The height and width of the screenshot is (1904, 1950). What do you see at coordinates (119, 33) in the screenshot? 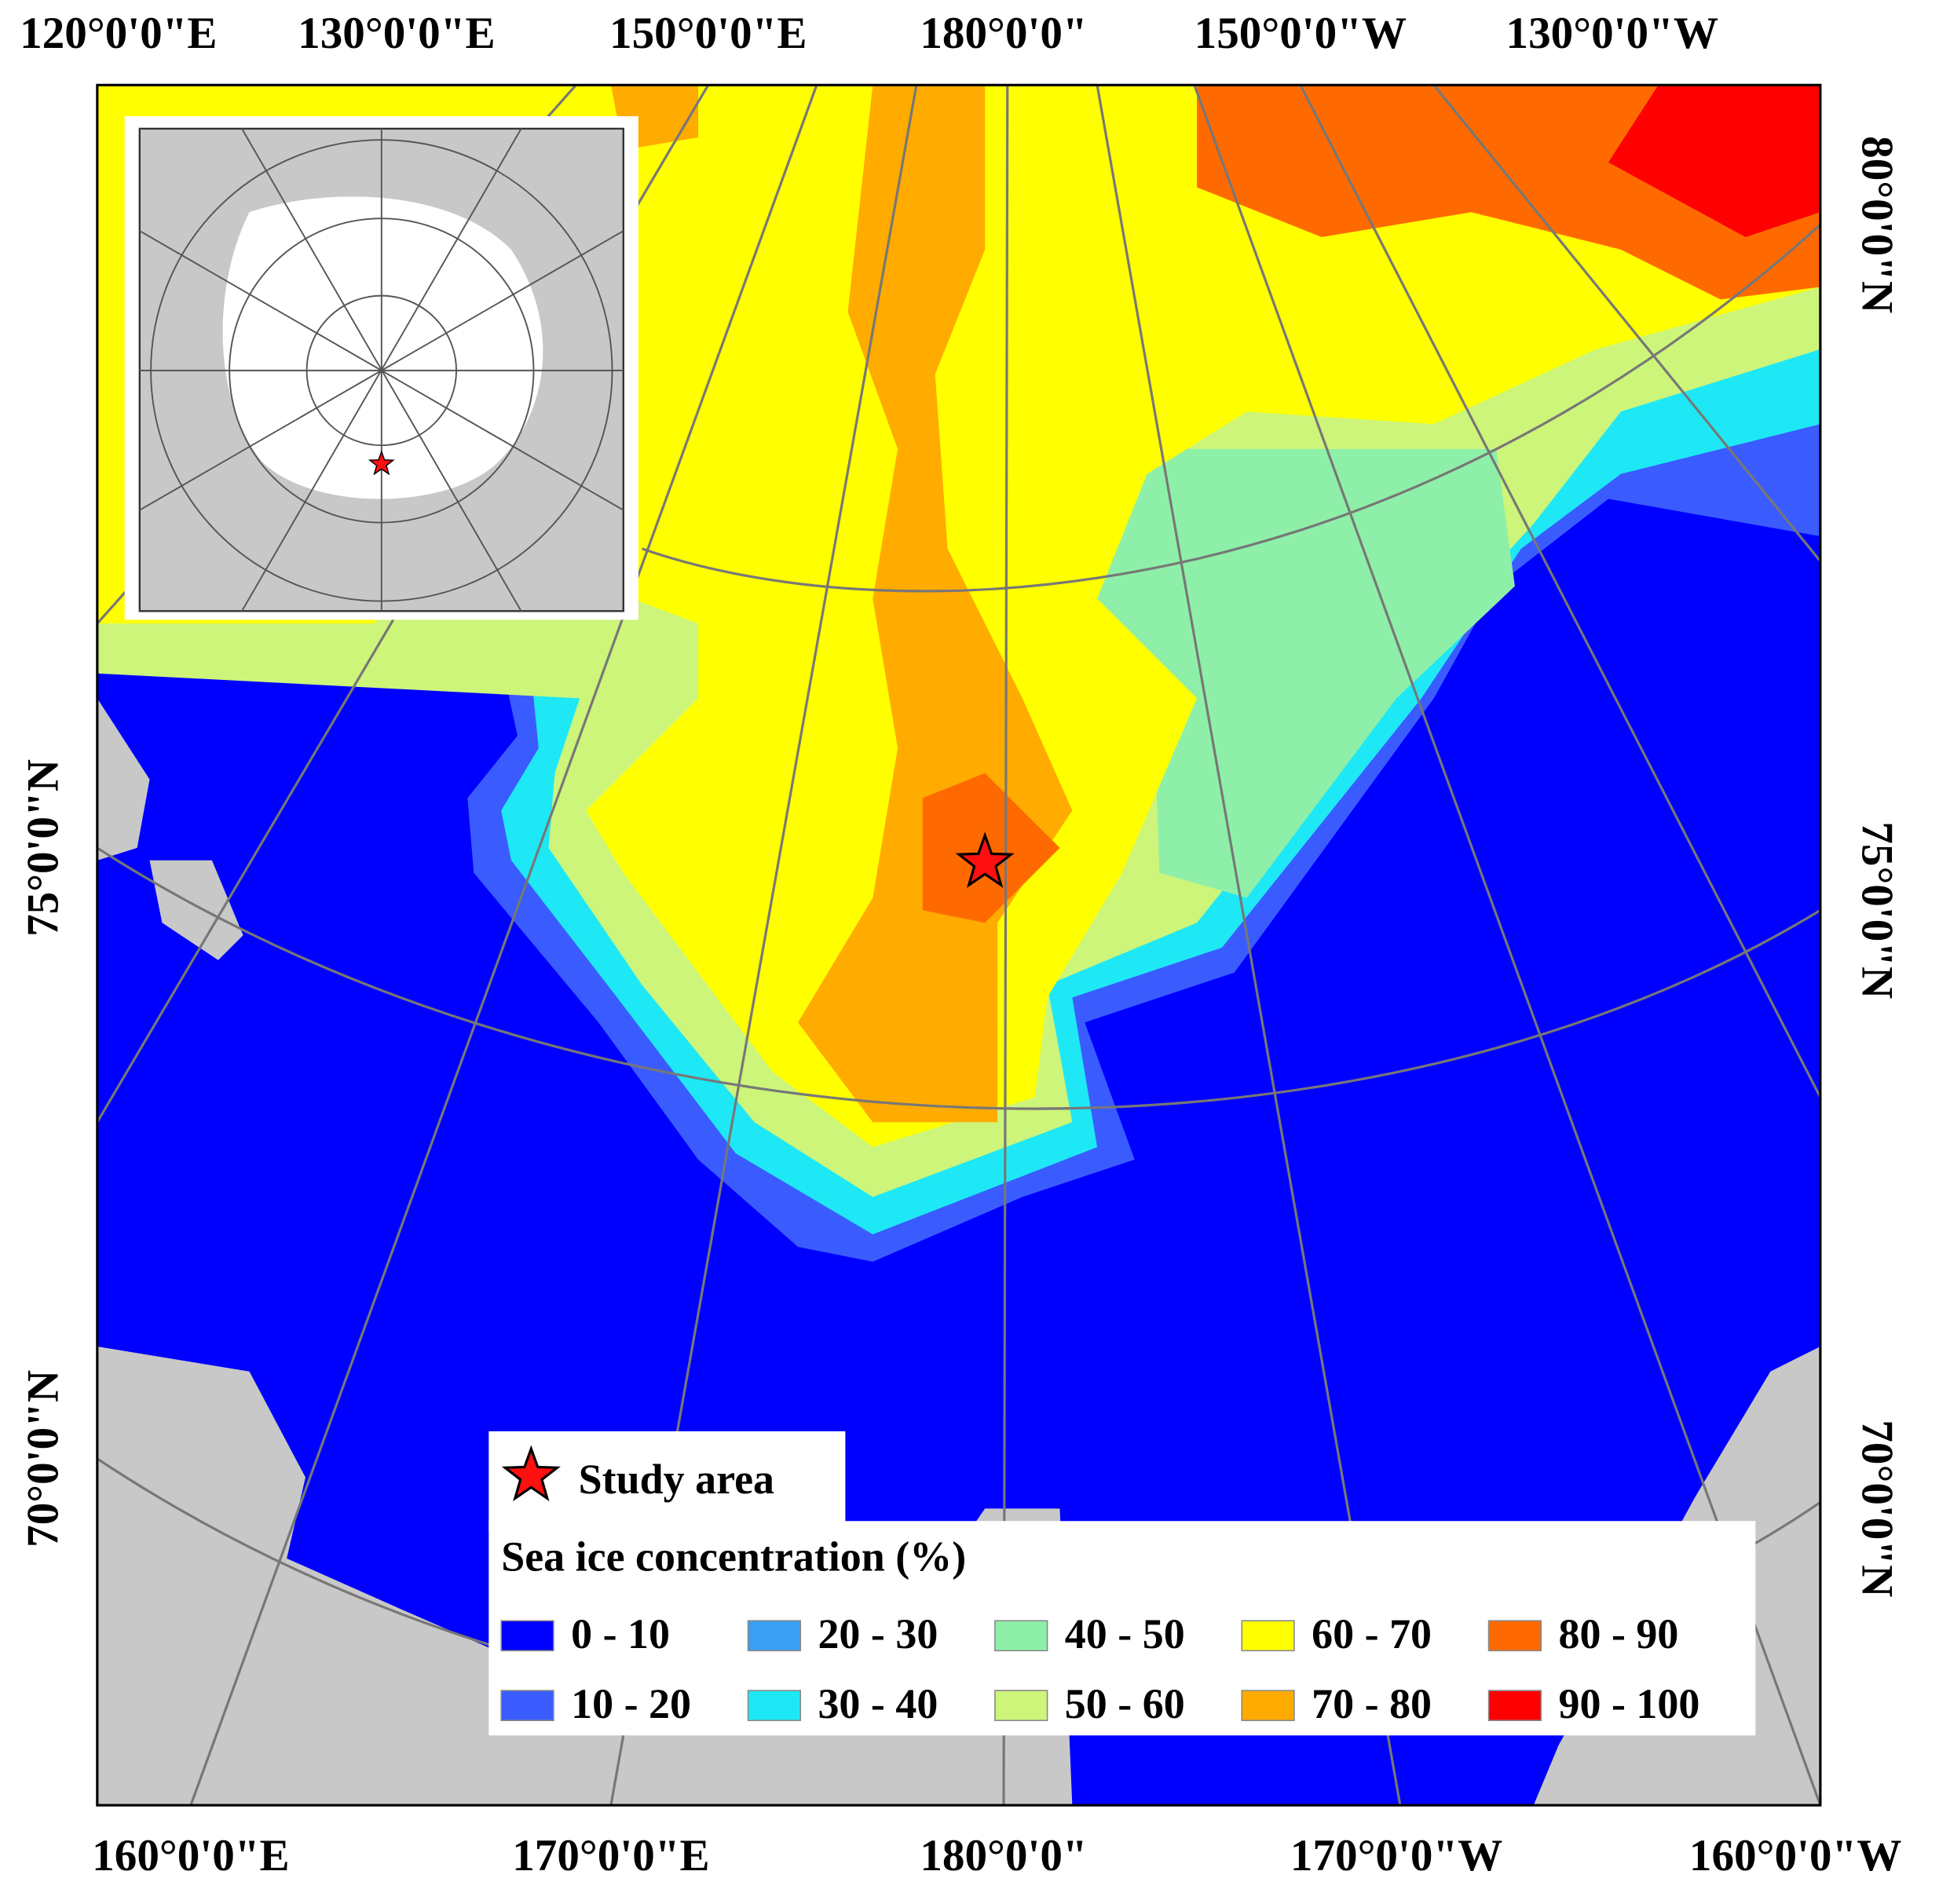
I see `top-axis-label: 120°0'0"E` at bounding box center [119, 33].